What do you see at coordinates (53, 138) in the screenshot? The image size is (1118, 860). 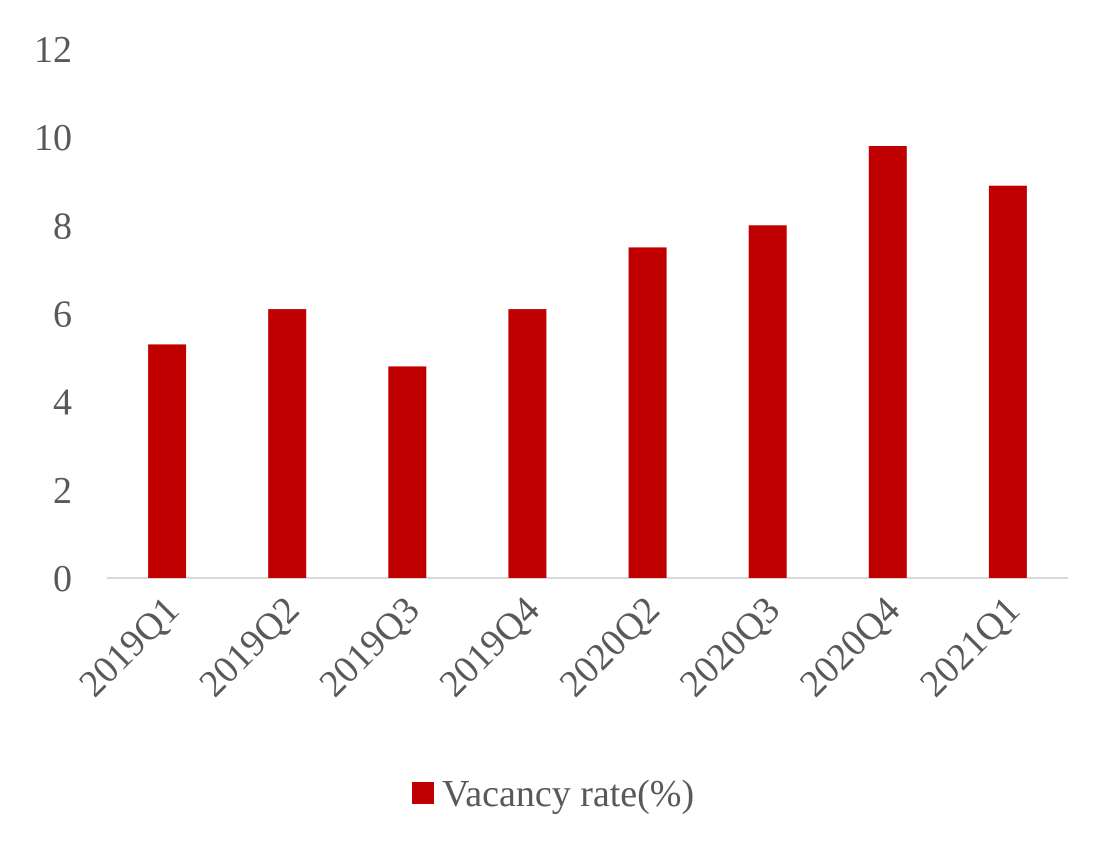 I see `y-tick-label: 10` at bounding box center [53, 138].